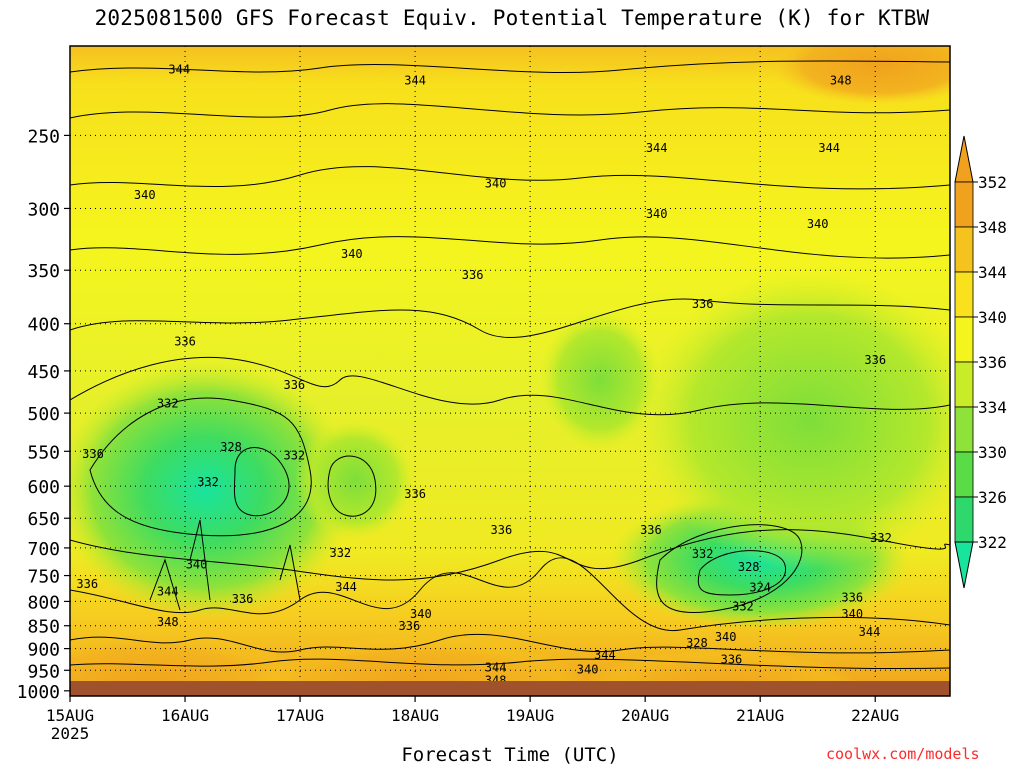 The width and height of the screenshot is (1024, 768). I want to click on x-tick-label: 21AUG, so click(760, 715).